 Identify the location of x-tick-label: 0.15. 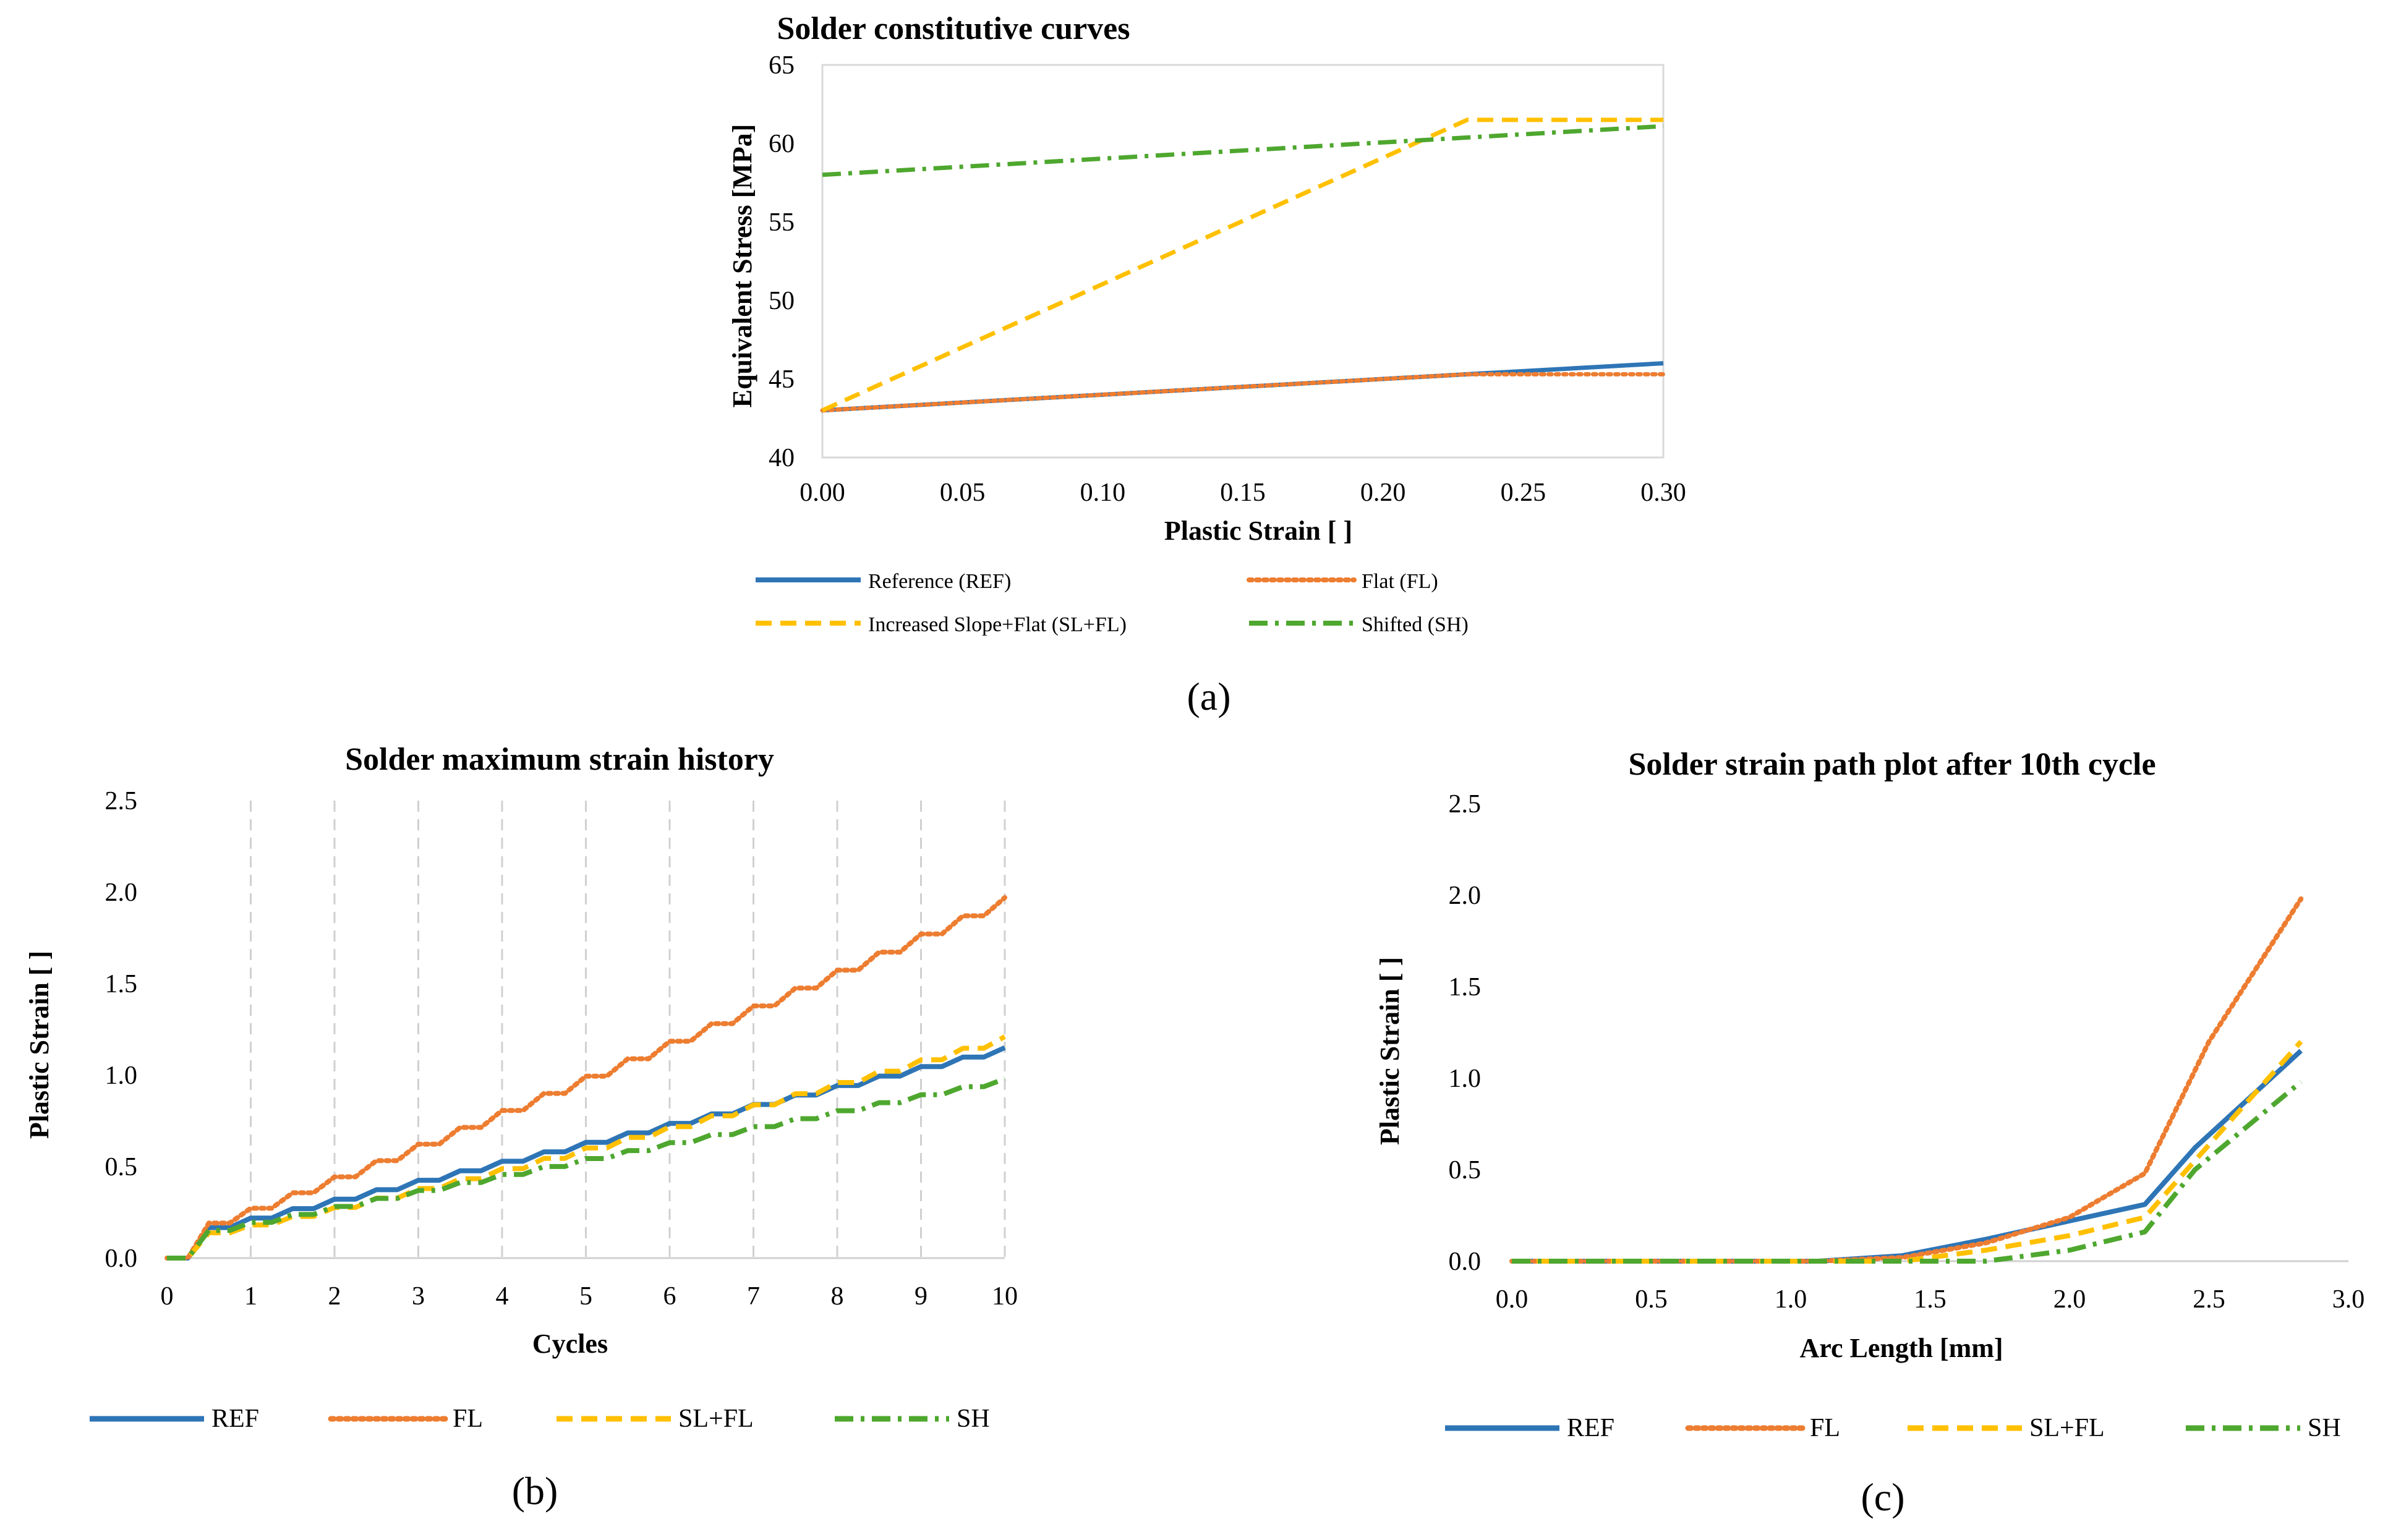
(1243, 493).